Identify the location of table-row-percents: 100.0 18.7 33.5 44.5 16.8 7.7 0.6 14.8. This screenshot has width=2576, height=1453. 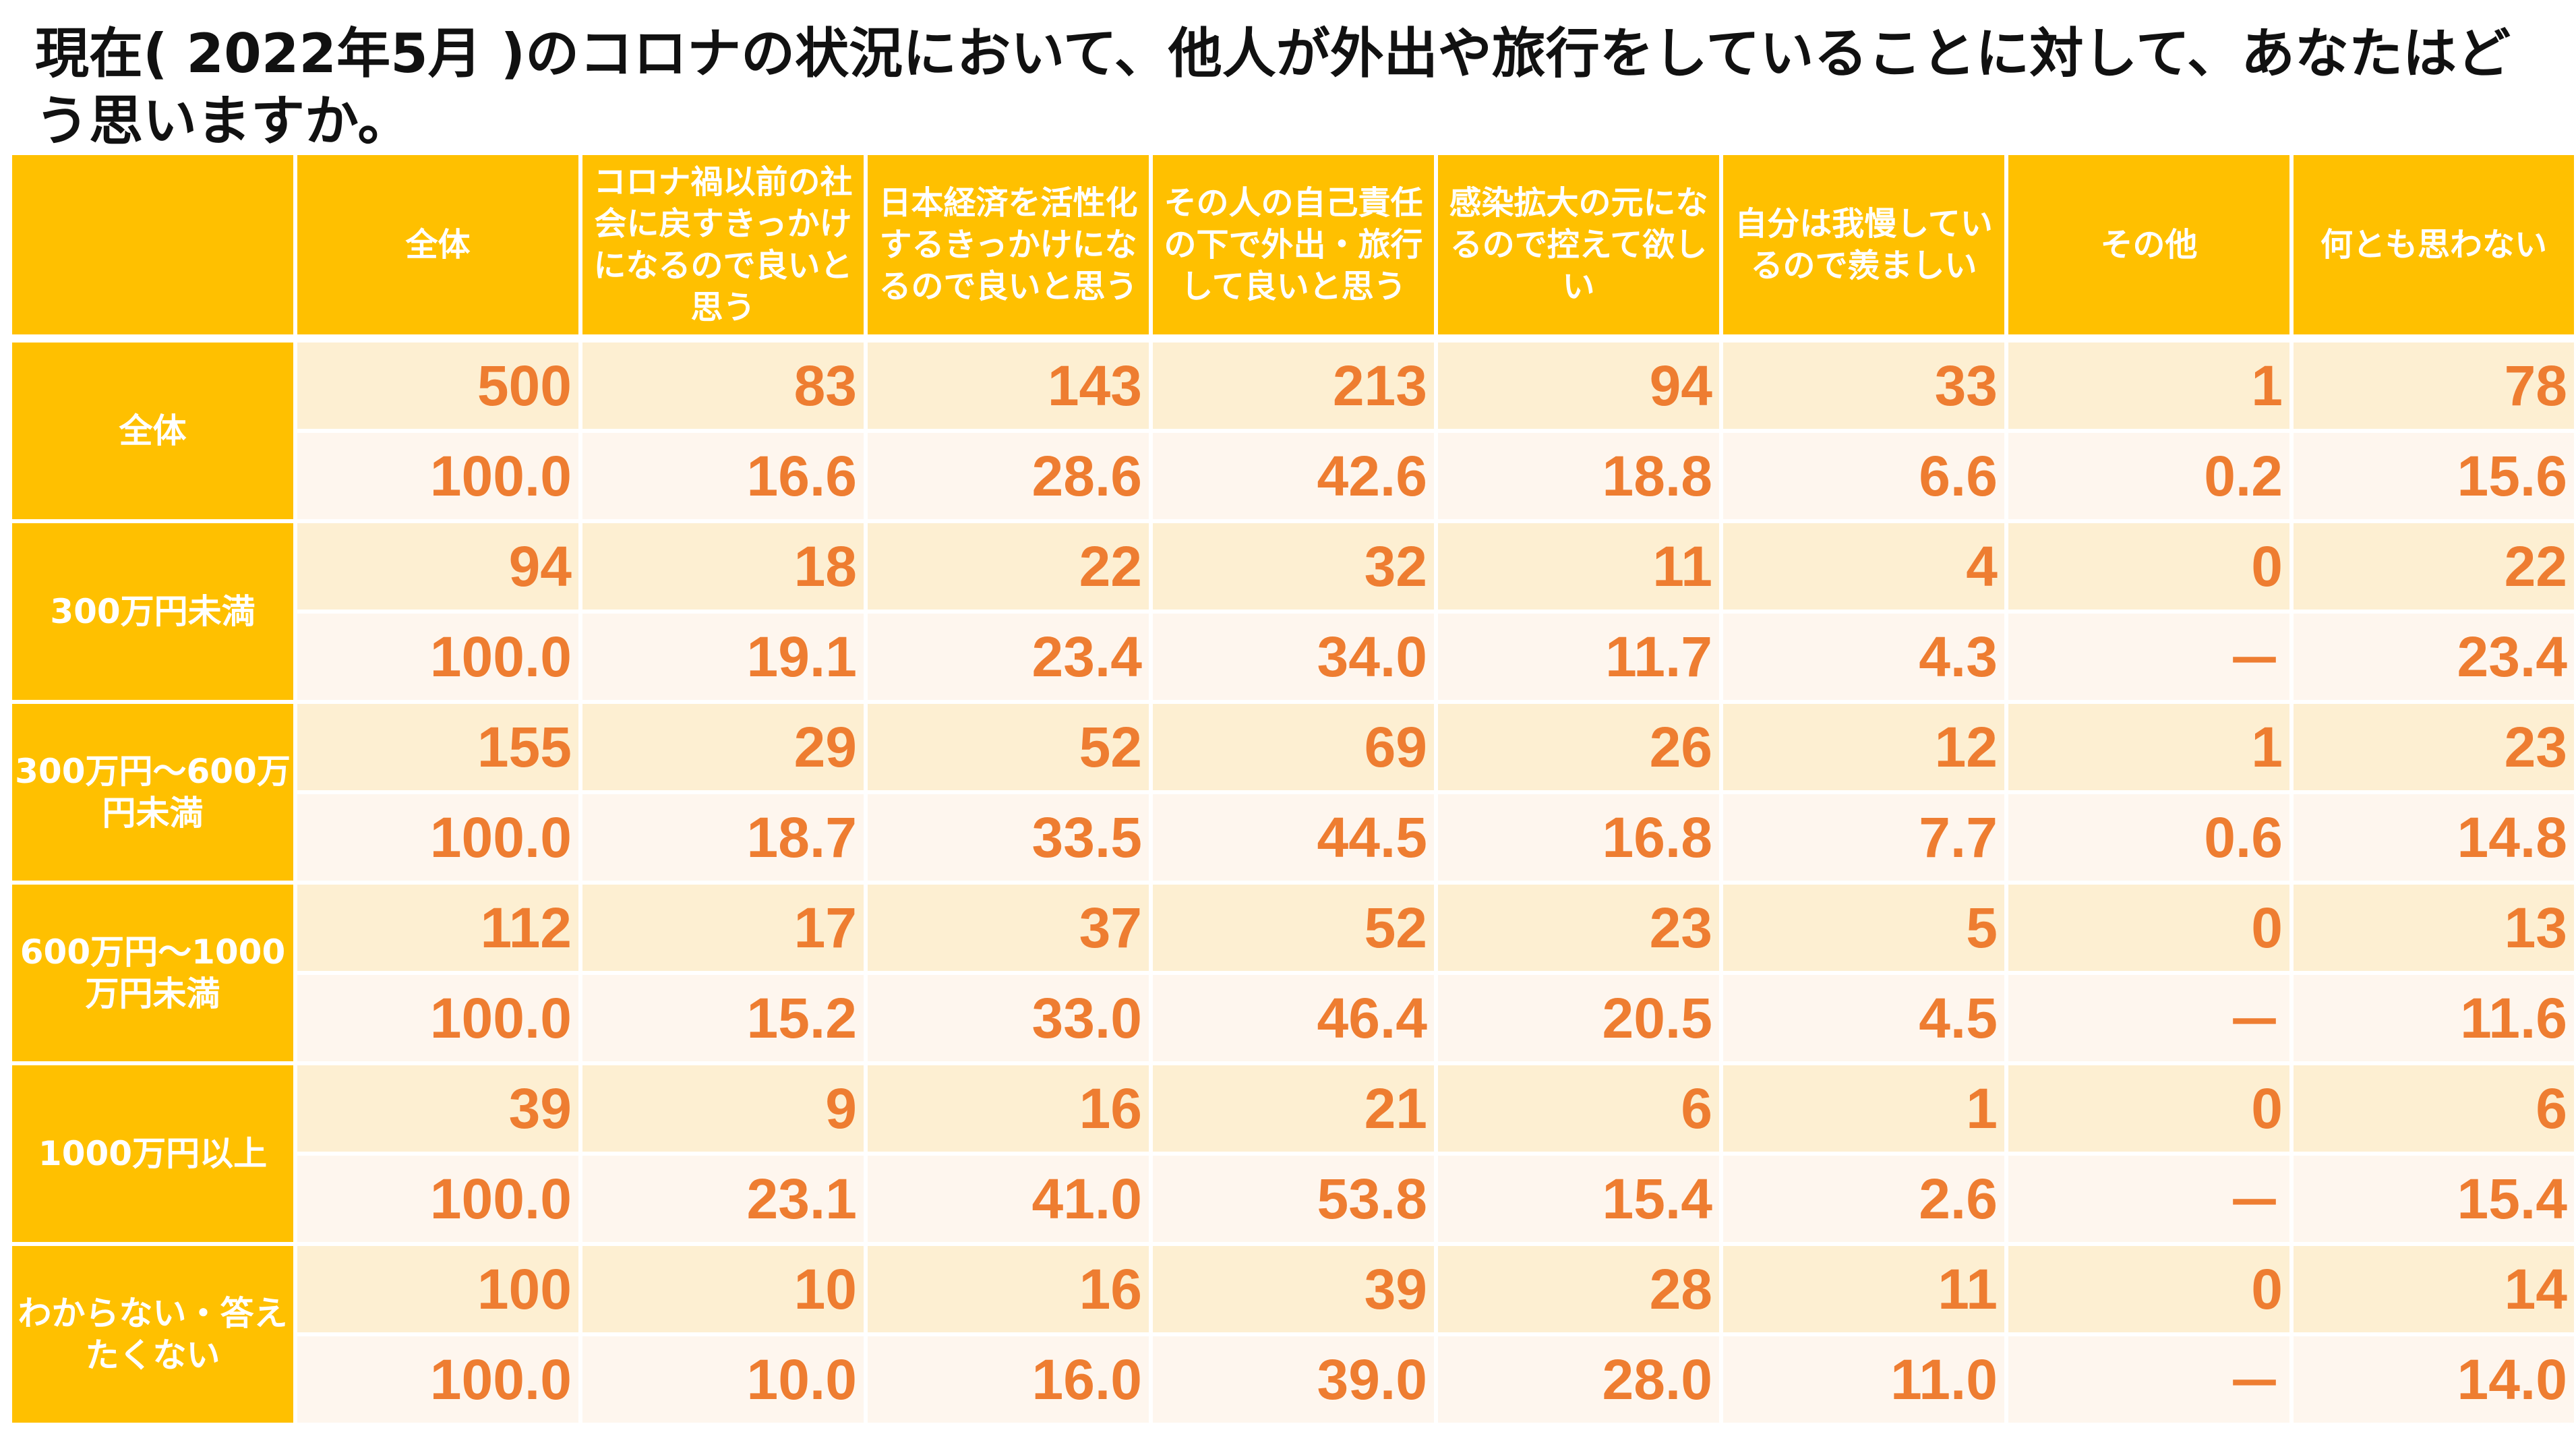
(1294, 838).